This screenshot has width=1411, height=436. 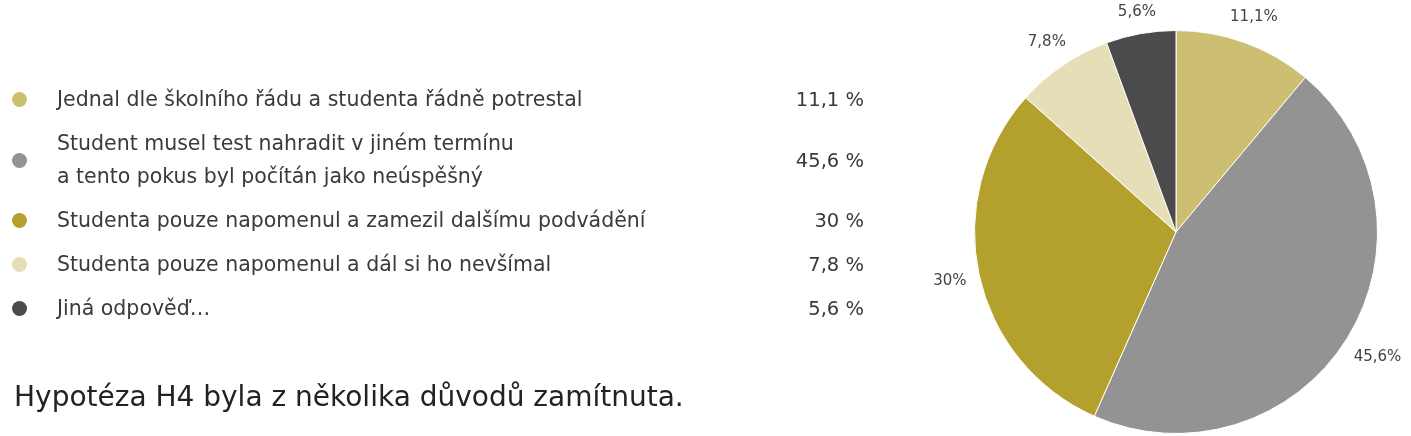 I want to click on legend-label: Student musel test nahradit v jiném termínu a tento pokus byl počítán jako neúspěšný, so click(x=286, y=160).